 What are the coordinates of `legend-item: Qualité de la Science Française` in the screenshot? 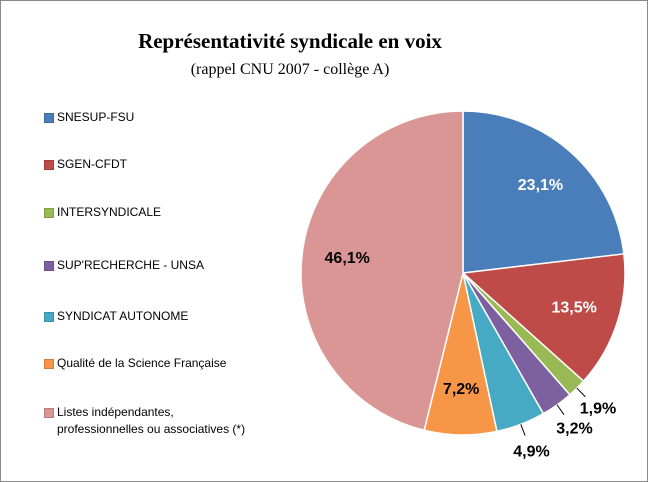 It's located at (184, 363).